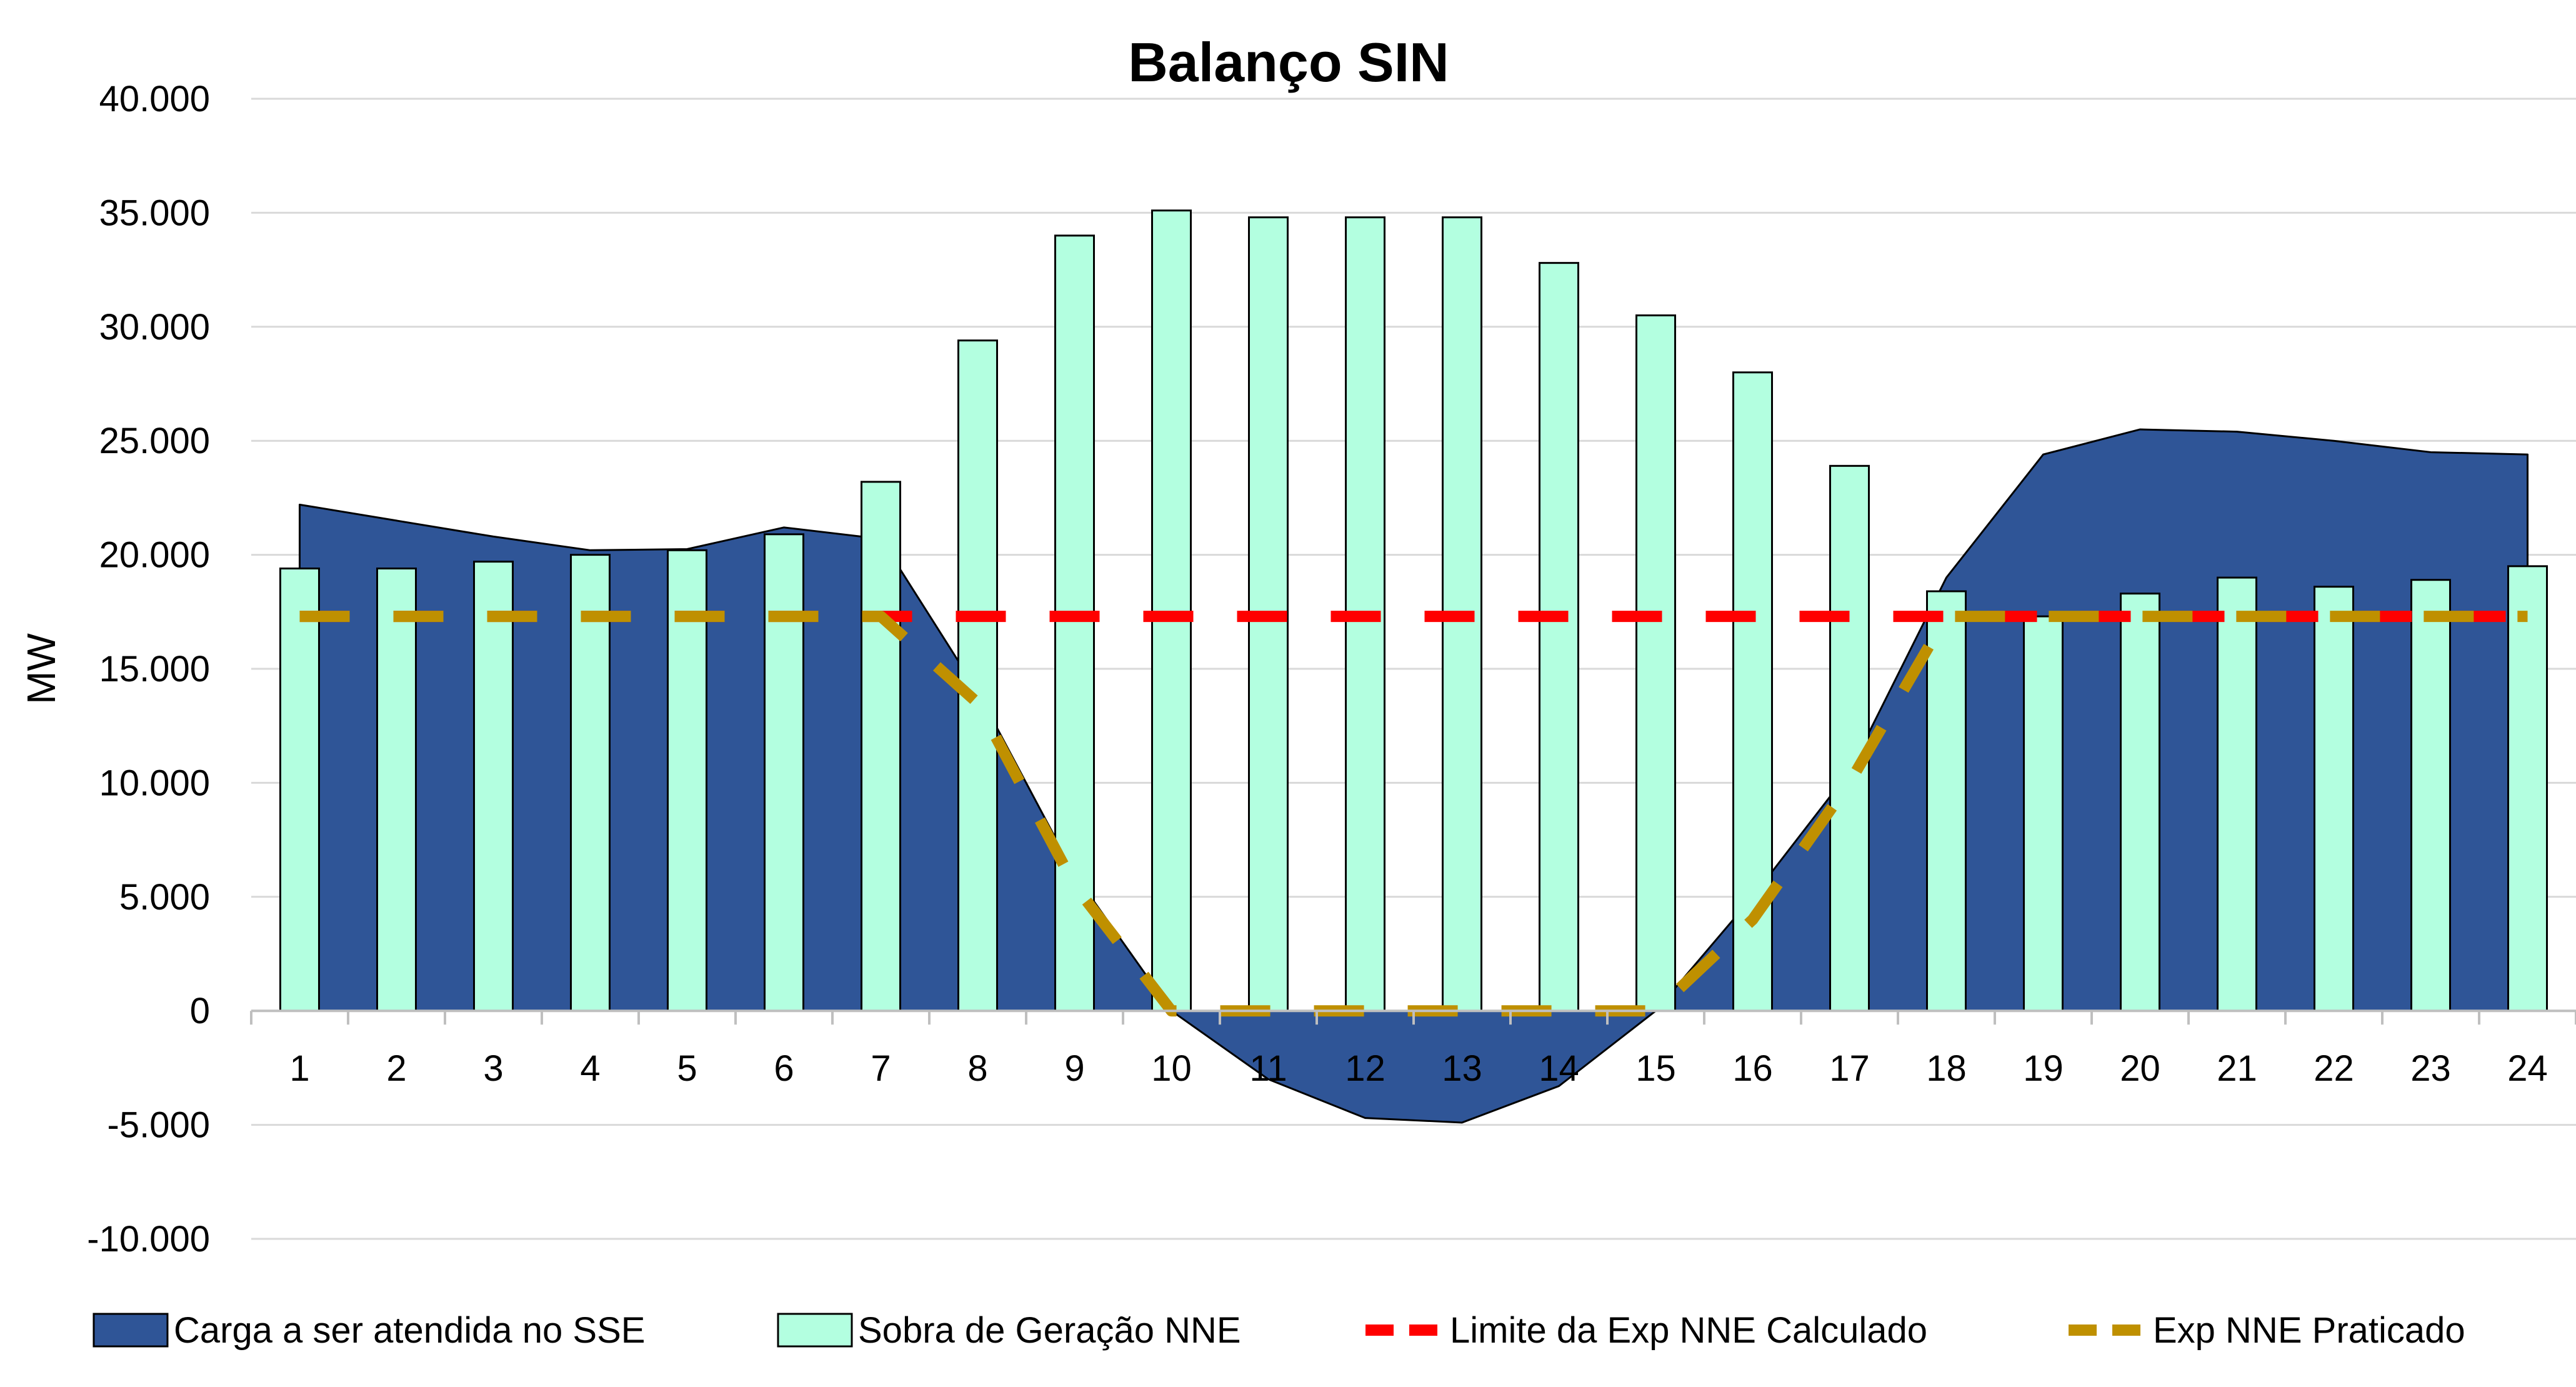  Describe the element at coordinates (396, 1068) in the screenshot. I see `x-tick-label: 2` at that location.